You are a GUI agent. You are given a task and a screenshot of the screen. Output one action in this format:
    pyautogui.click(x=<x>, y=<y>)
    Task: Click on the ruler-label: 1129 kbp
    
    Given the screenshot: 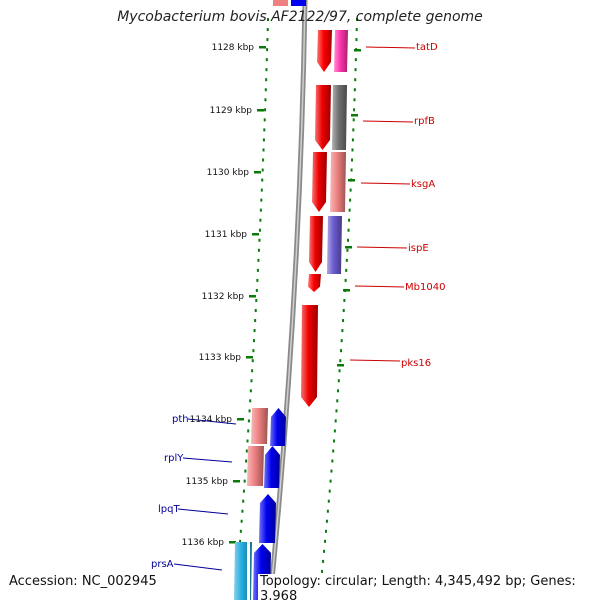 What is the action you would take?
    pyautogui.click(x=231, y=111)
    